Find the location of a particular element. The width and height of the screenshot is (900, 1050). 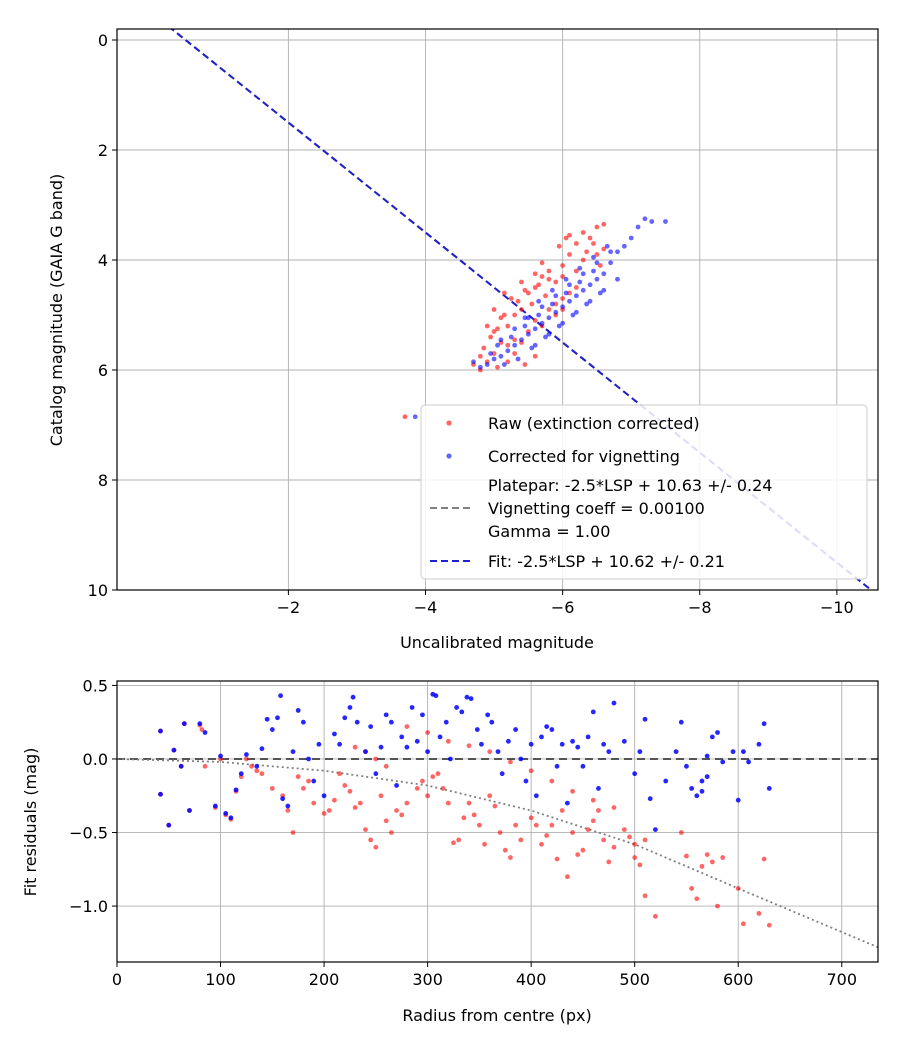

bottom-x-tick-label: 0 is located at coordinates (117, 979).